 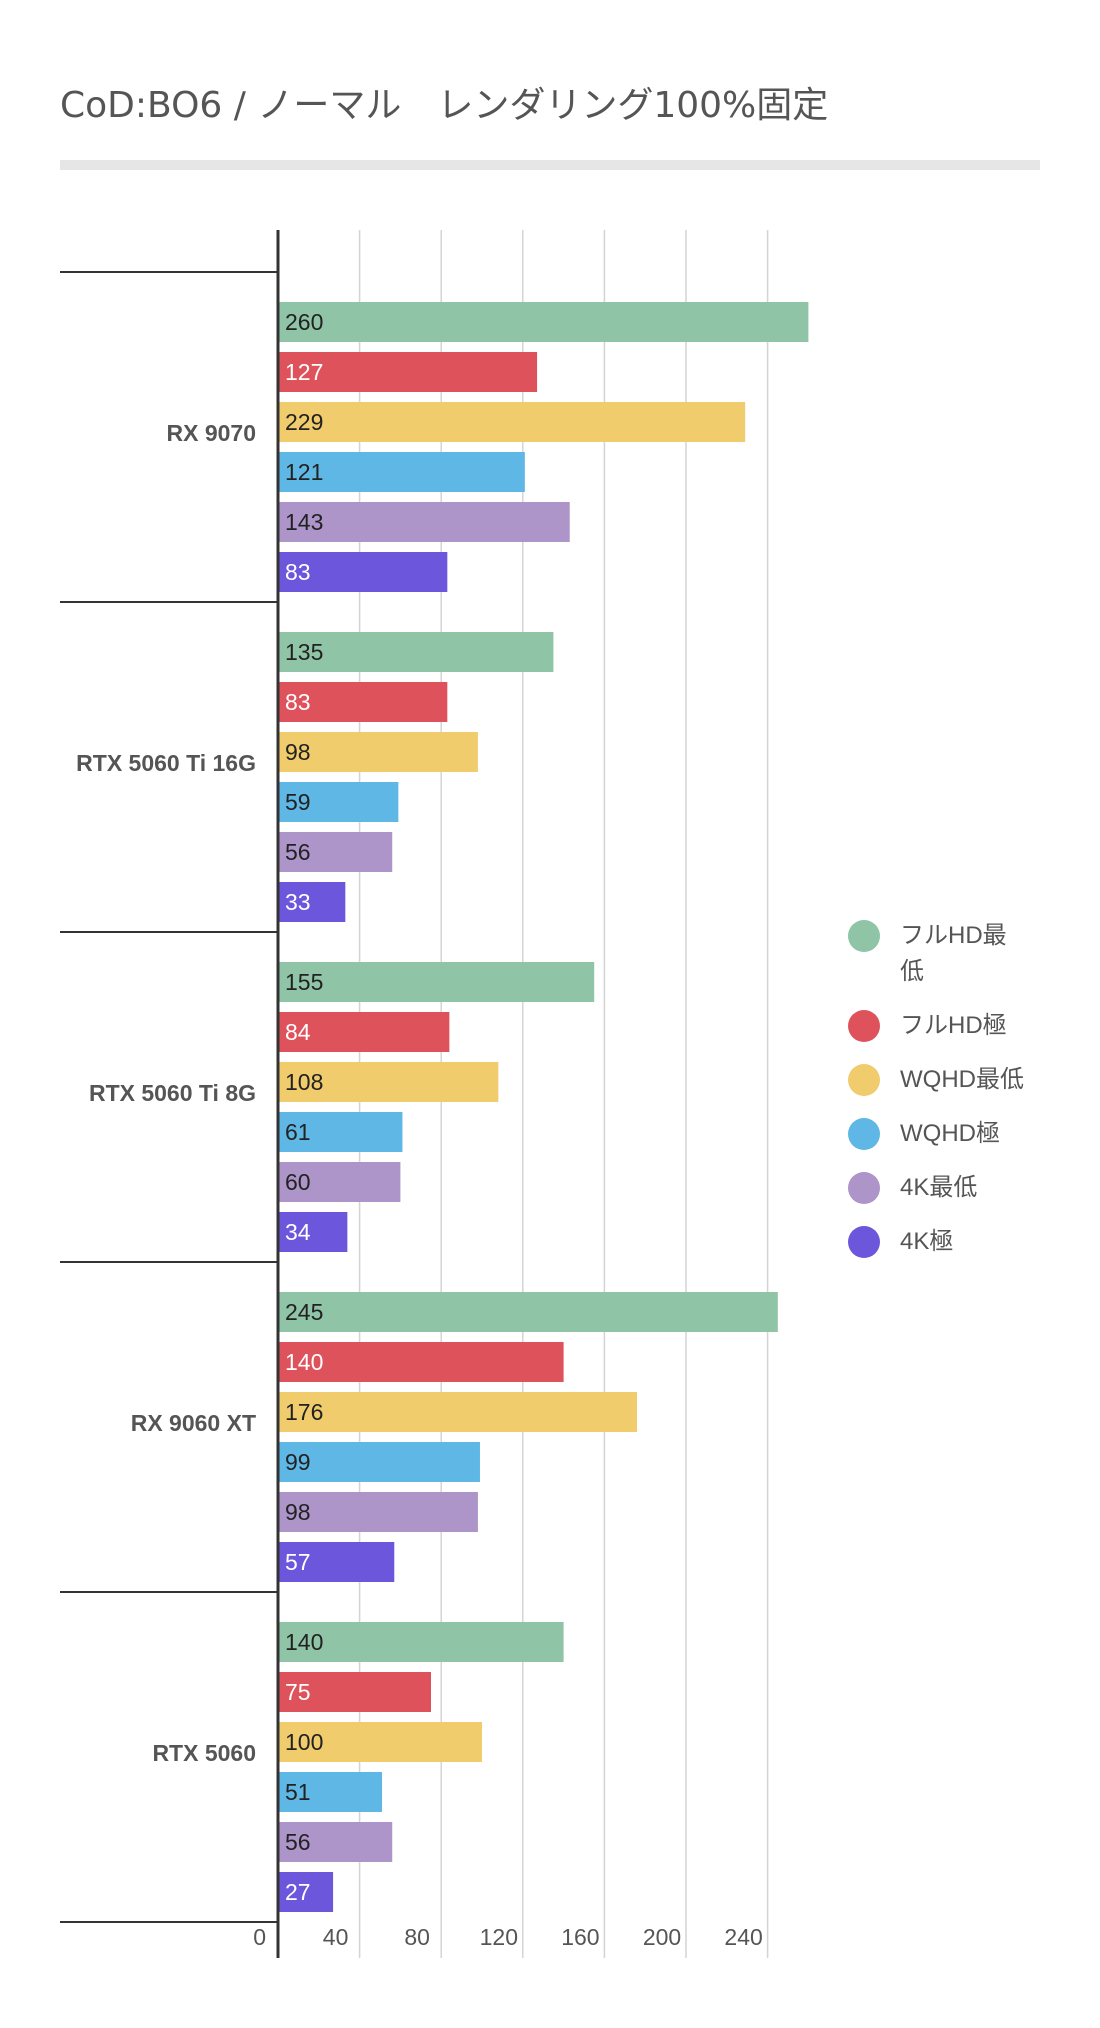 I want to click on legend-item: WQHD極, so click(x=948, y=1135).